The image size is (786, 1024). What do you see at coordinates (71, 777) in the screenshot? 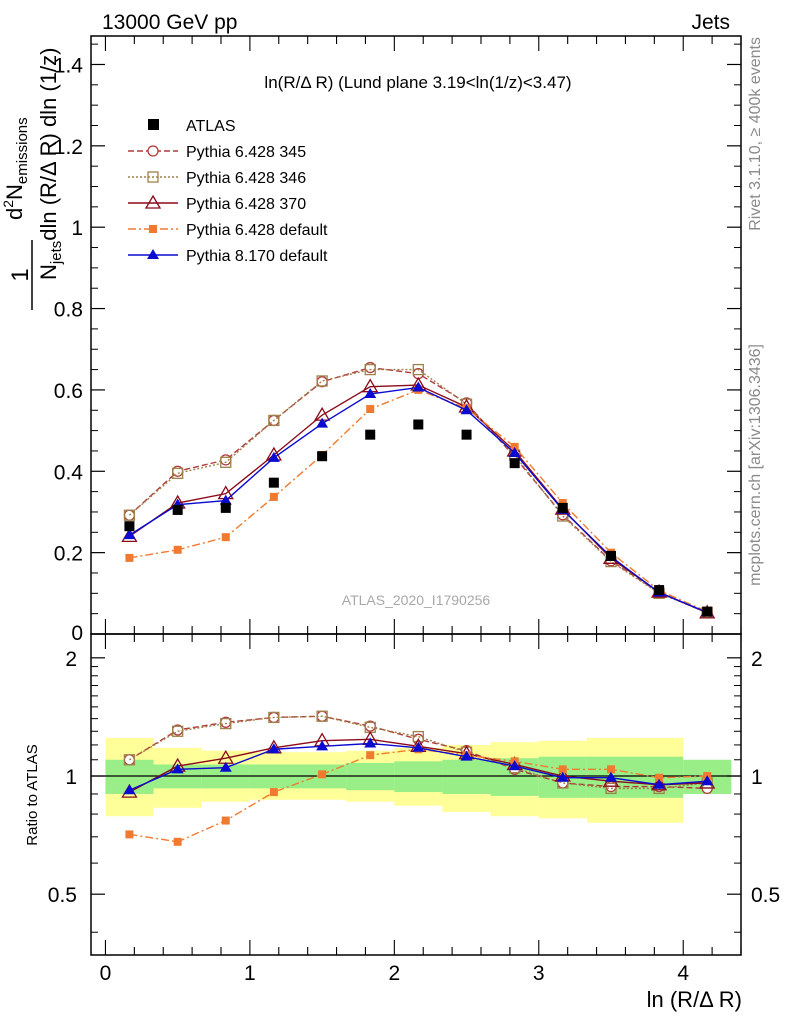
I see `ratio-tick-label-left: 1` at bounding box center [71, 777].